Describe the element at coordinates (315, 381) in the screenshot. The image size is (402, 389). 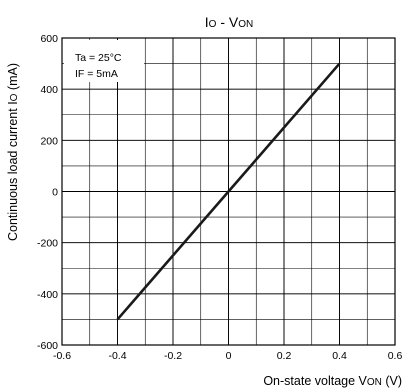
I see `x-axis-title-pre: On-state voltage V` at that location.